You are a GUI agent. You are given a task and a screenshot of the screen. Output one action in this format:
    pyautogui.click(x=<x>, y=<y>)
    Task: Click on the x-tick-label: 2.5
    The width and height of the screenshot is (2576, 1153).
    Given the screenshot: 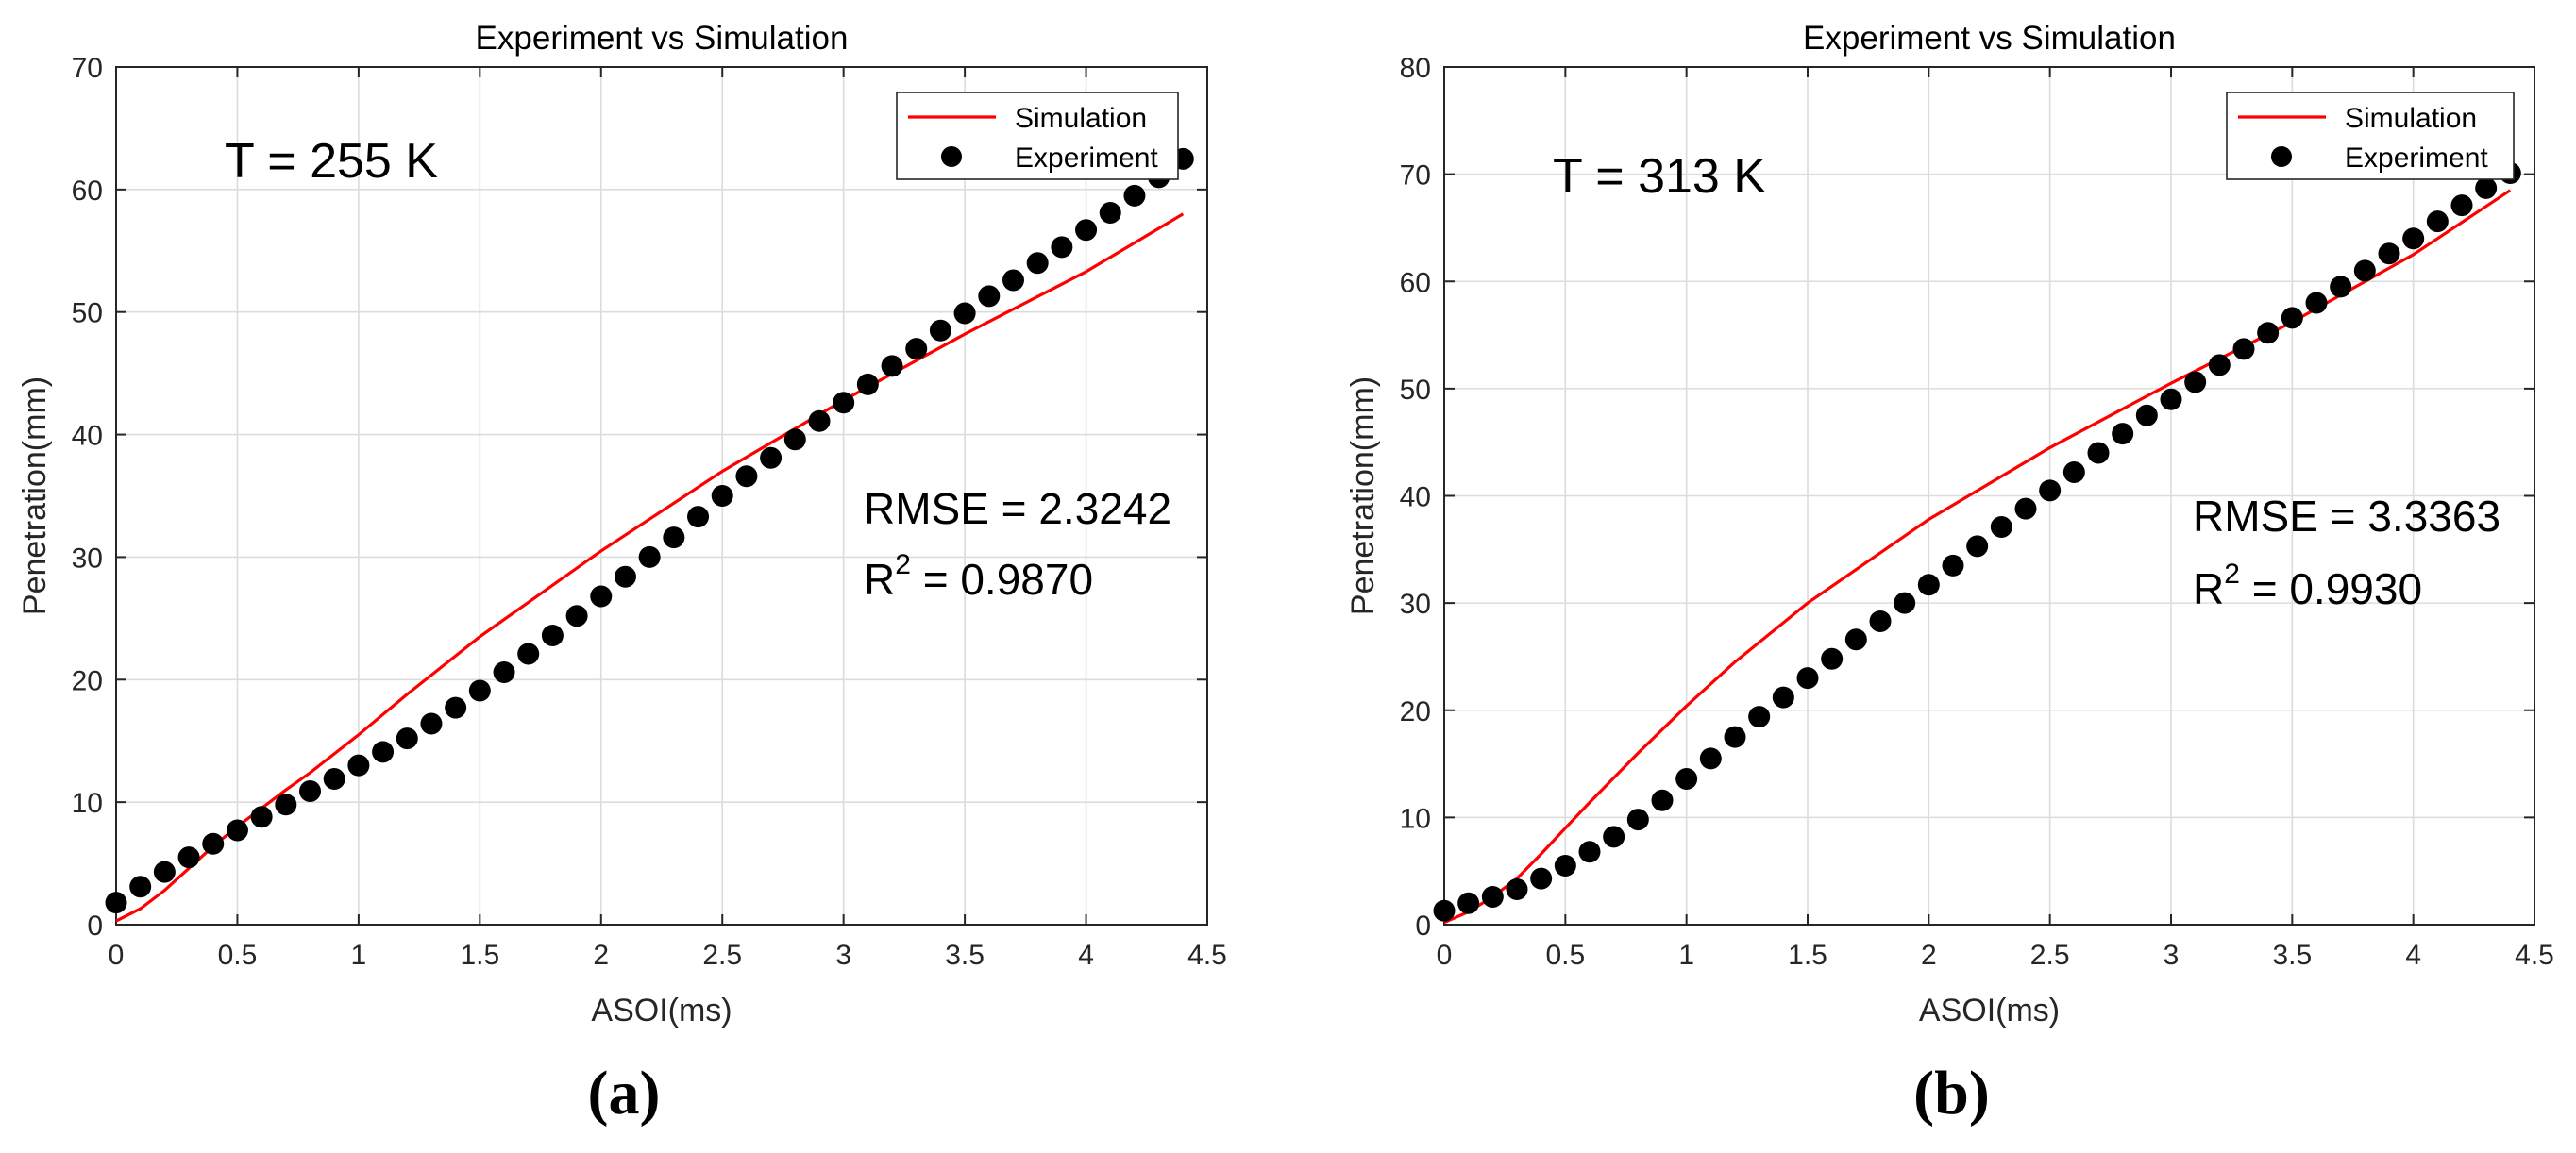 What is the action you would take?
    pyautogui.click(x=722, y=955)
    